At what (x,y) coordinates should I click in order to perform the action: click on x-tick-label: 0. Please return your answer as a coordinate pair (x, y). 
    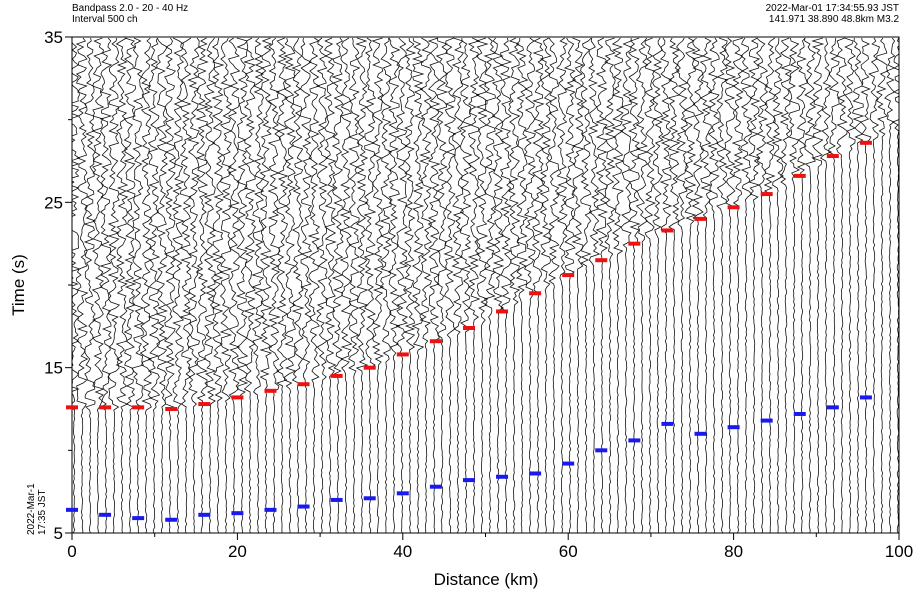
    Looking at the image, I should click on (71, 551).